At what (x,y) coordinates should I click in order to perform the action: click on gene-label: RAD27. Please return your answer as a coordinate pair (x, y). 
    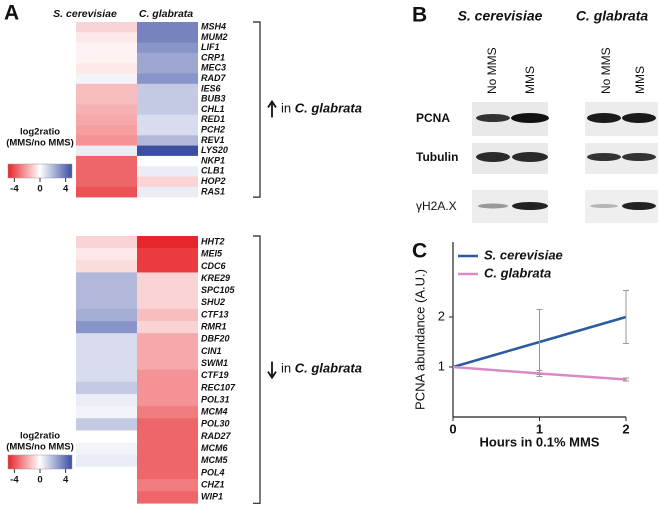
    Looking at the image, I should click on (216, 436).